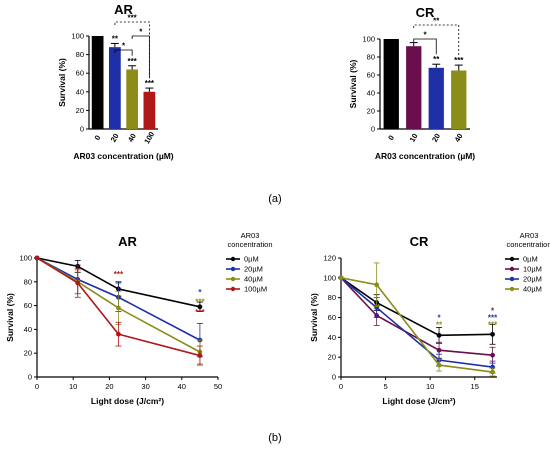 This screenshot has height=450, width=550. I want to click on x-tick-label: 100, so click(149, 137).